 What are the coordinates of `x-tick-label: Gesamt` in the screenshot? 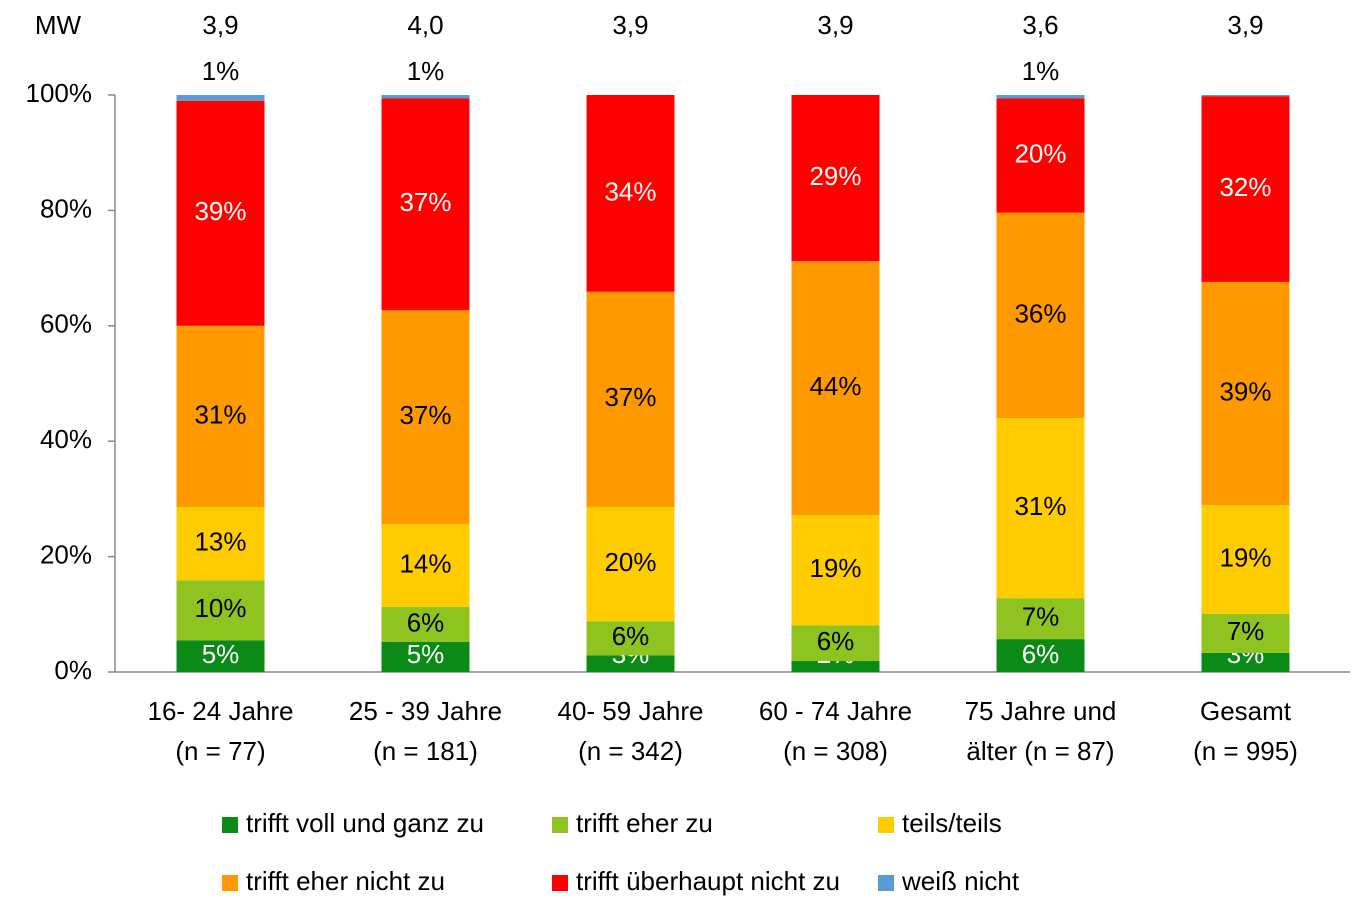 It's located at (1246, 711).